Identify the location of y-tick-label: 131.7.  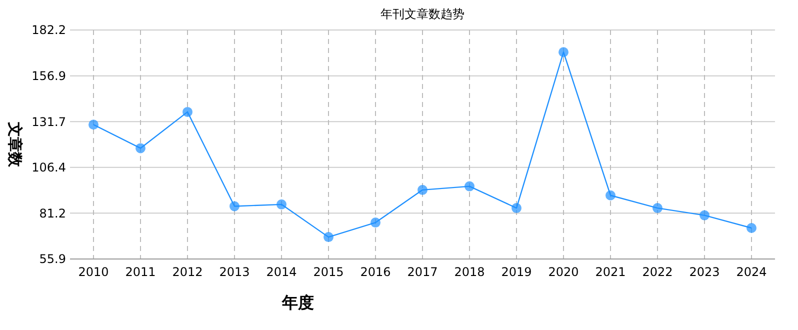
(49, 121).